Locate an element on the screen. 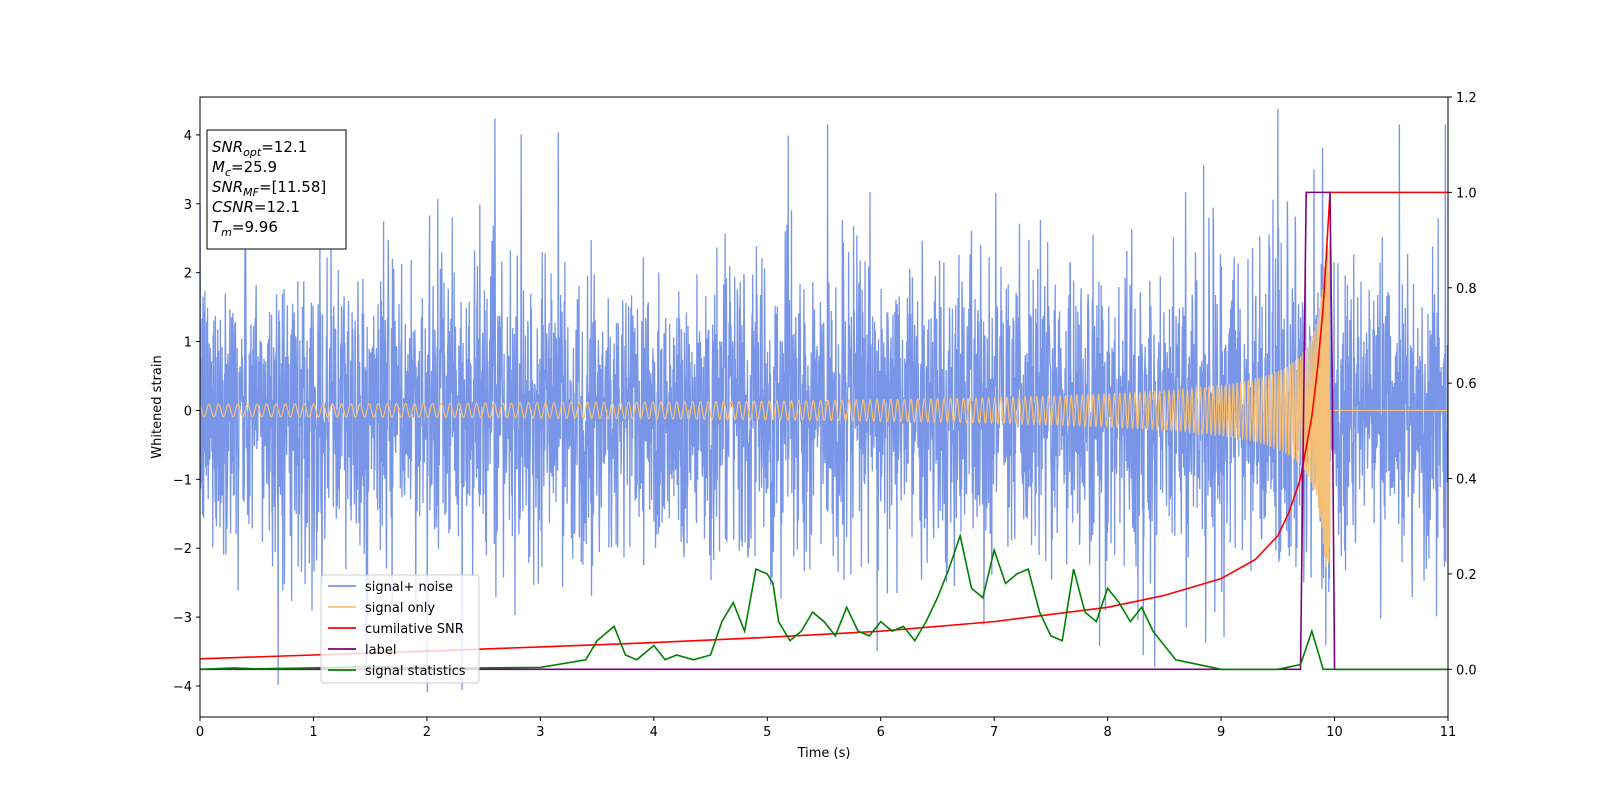 The width and height of the screenshot is (1600, 800). x-axis-label: Time (s) is located at coordinates (824, 753).